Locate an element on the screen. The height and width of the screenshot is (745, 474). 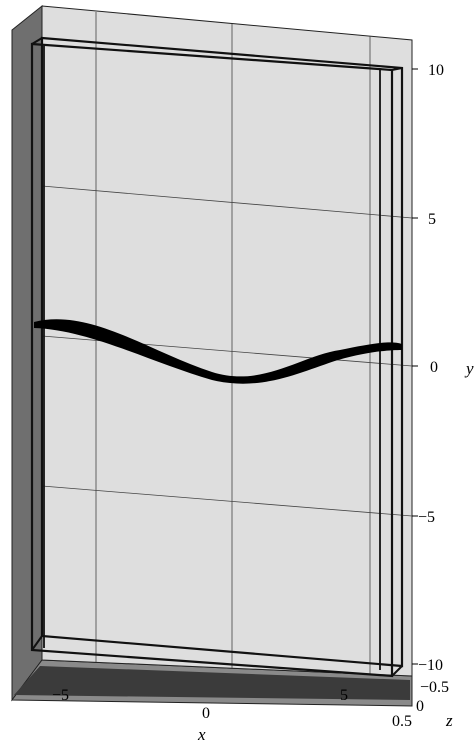
x-tick-label: 5 is located at coordinates (344, 695).